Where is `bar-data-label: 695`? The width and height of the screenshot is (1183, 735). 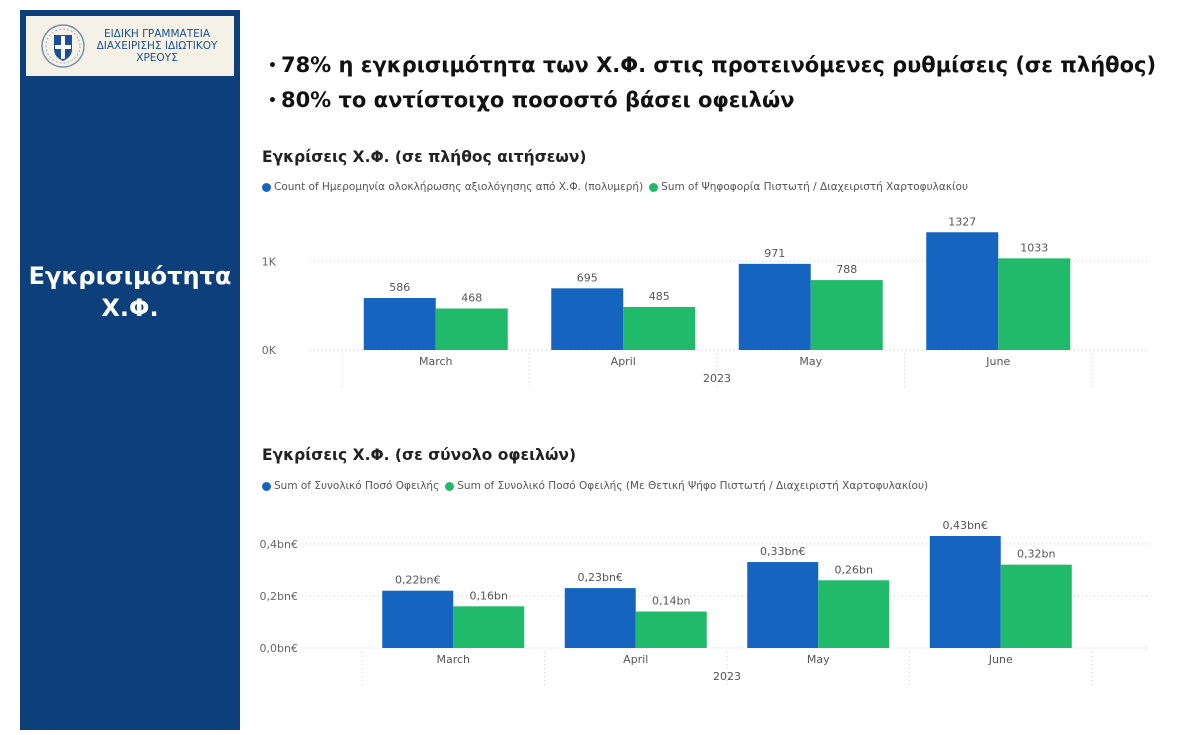
bar-data-label: 695 is located at coordinates (587, 277).